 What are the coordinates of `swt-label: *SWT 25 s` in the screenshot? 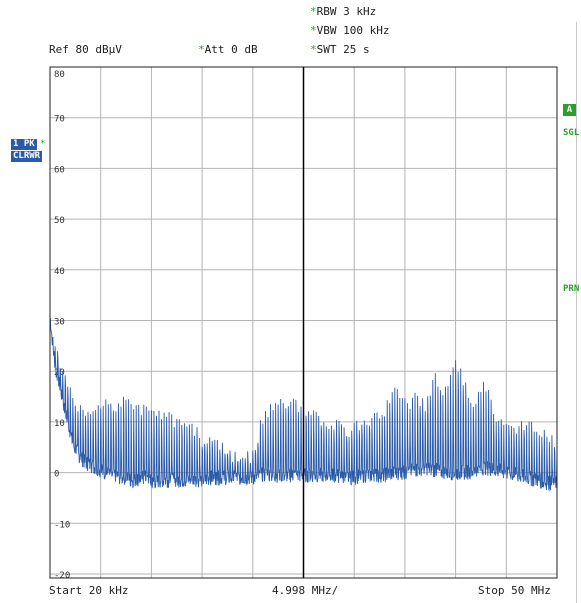 It's located at (340, 50).